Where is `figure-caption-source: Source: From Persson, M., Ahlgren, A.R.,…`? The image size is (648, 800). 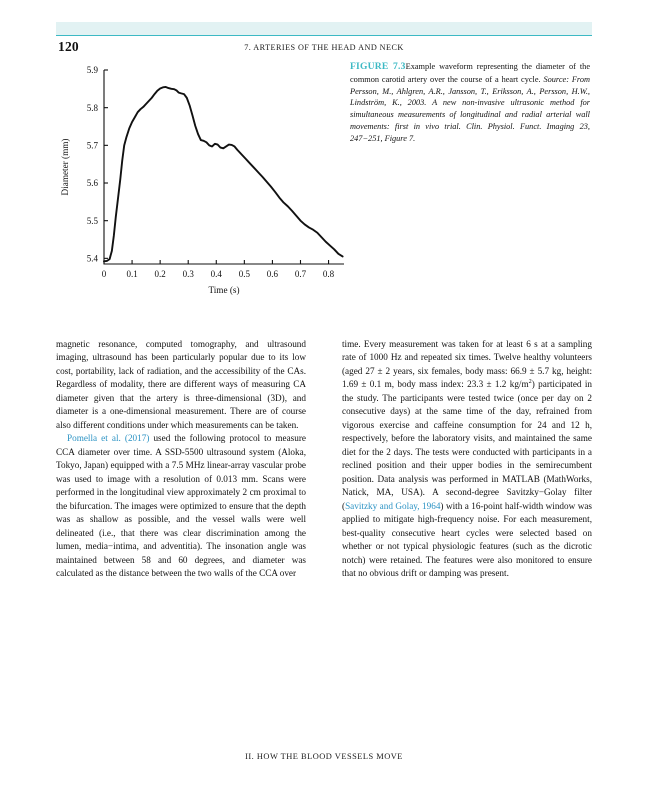
figure-caption-source: Source: From Persson, M., Ahlgren, A.R.,… is located at coordinates (470, 109).